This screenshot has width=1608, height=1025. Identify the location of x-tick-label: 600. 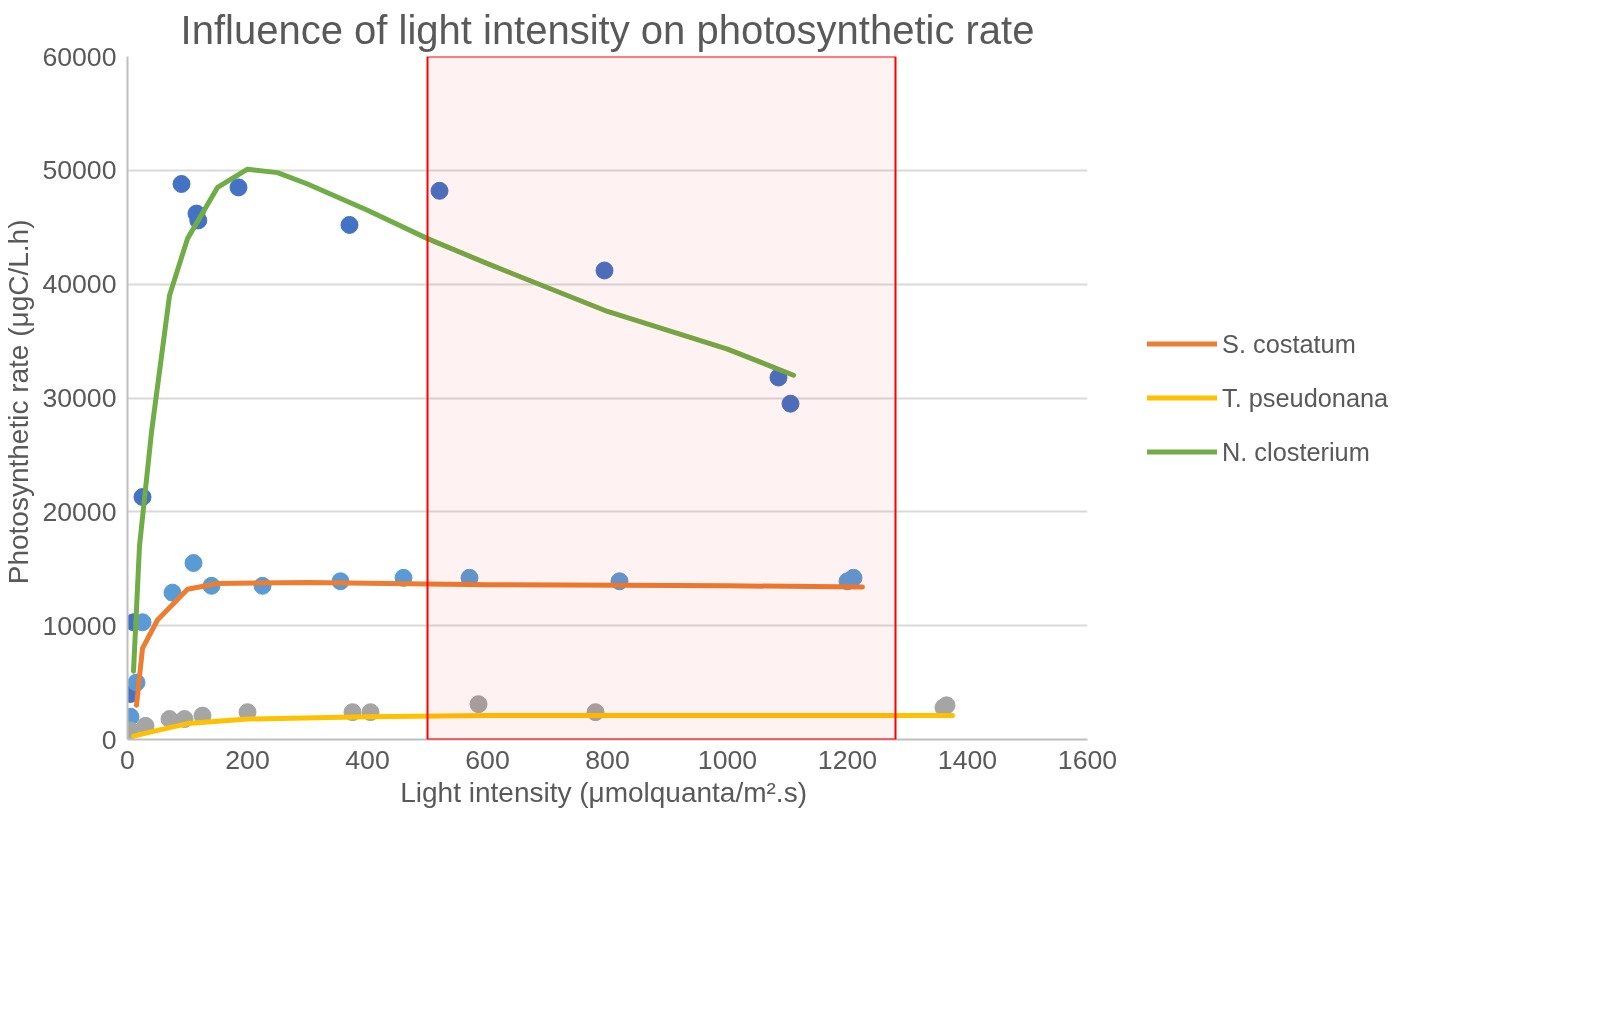
(487, 759).